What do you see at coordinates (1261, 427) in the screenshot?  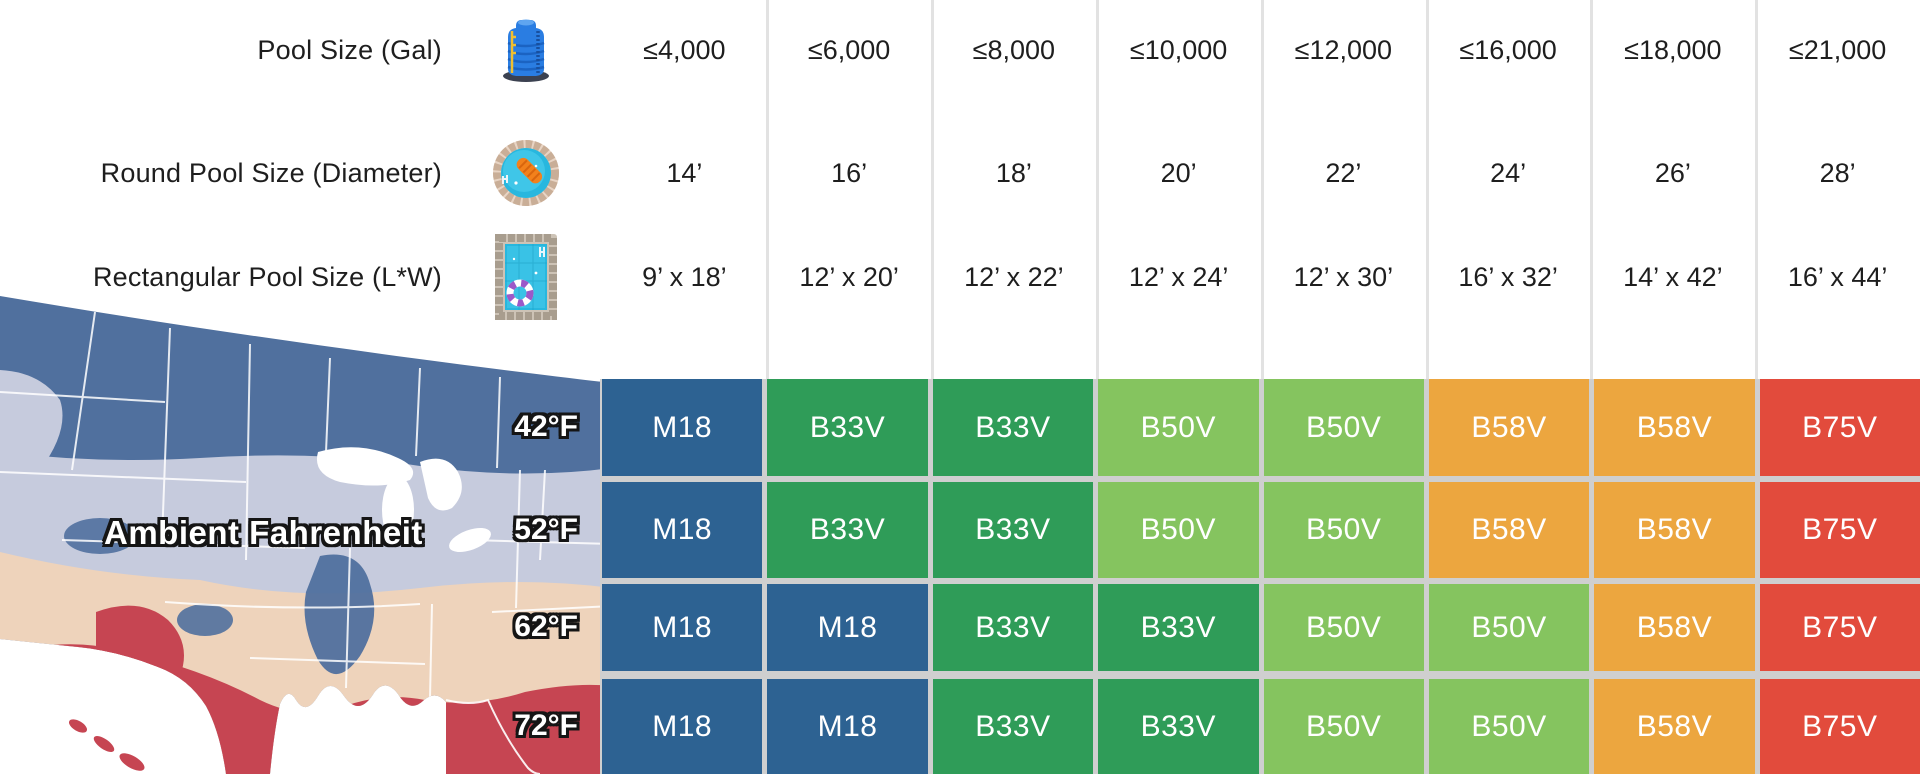 I see `grid-row-42f: M18 B33V B33V B50V B50V B58V B58V B75V` at bounding box center [1261, 427].